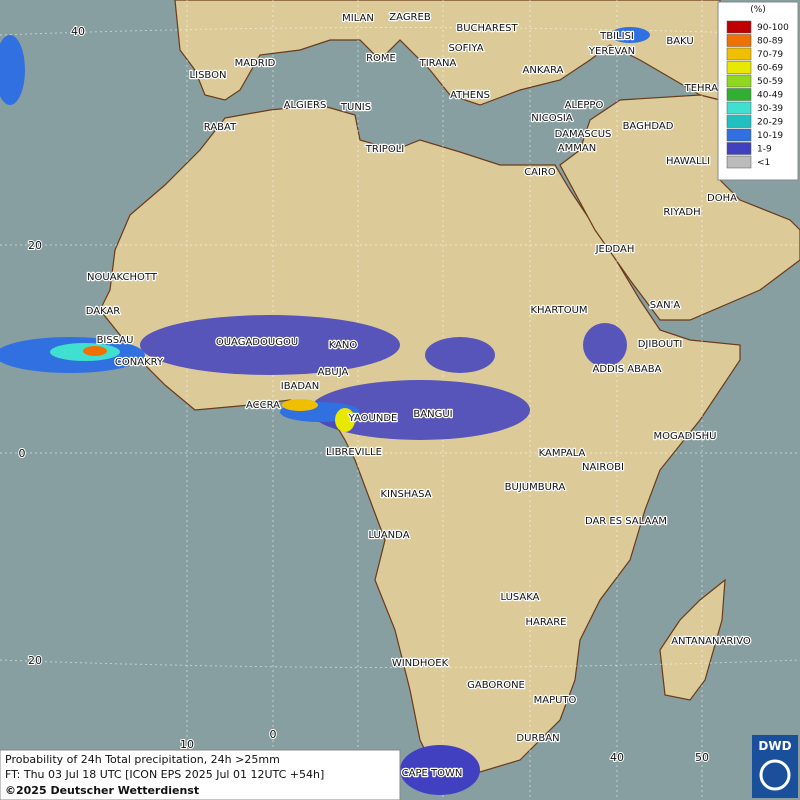 The width and height of the screenshot is (800, 800). I want to click on city-label: ANTANANARIVO, so click(711, 641).